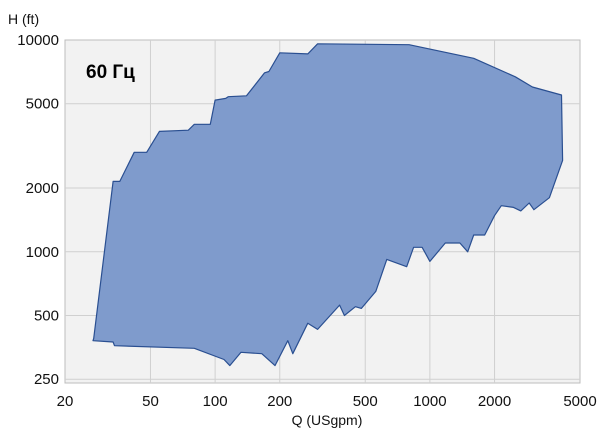 The width and height of the screenshot is (614, 431). What do you see at coordinates (279, 401) in the screenshot?
I see `x-tick-label: 200` at bounding box center [279, 401].